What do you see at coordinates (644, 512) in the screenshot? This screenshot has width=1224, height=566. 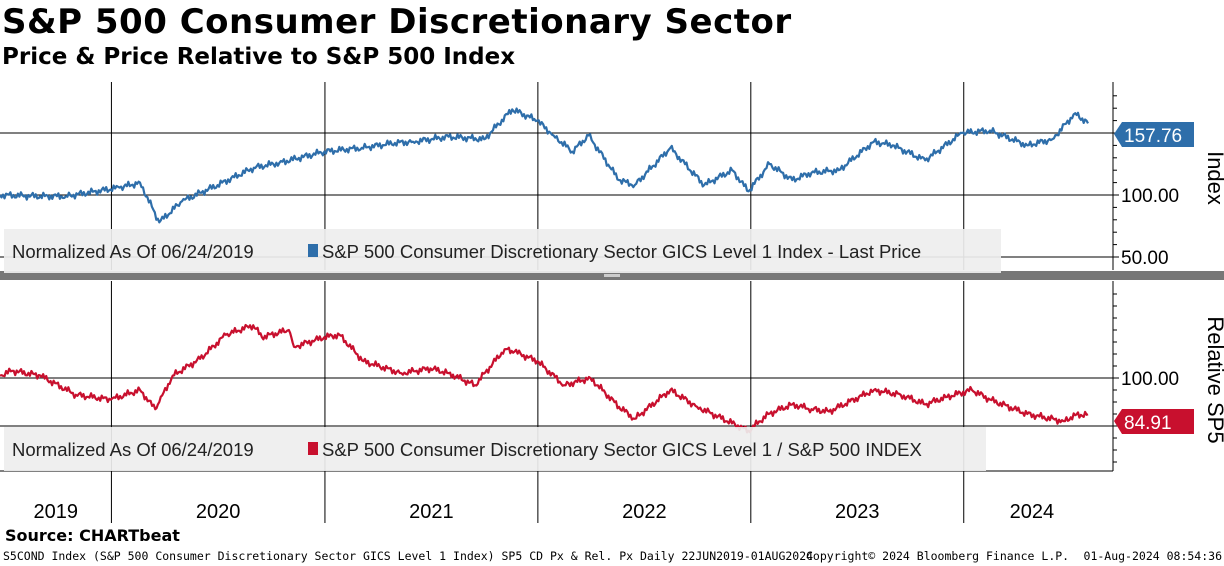 I see `x-tick-label: 2022` at bounding box center [644, 512].